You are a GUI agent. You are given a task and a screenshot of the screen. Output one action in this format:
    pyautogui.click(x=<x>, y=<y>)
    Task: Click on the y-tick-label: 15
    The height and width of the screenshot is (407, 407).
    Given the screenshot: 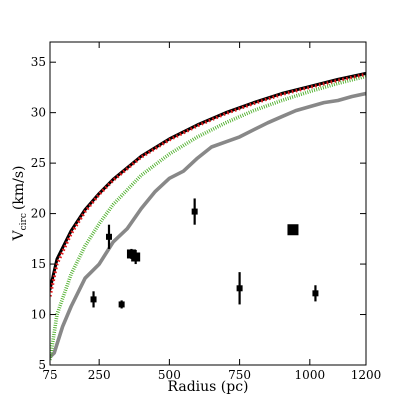 What is the action you would take?
    pyautogui.click(x=38, y=264)
    